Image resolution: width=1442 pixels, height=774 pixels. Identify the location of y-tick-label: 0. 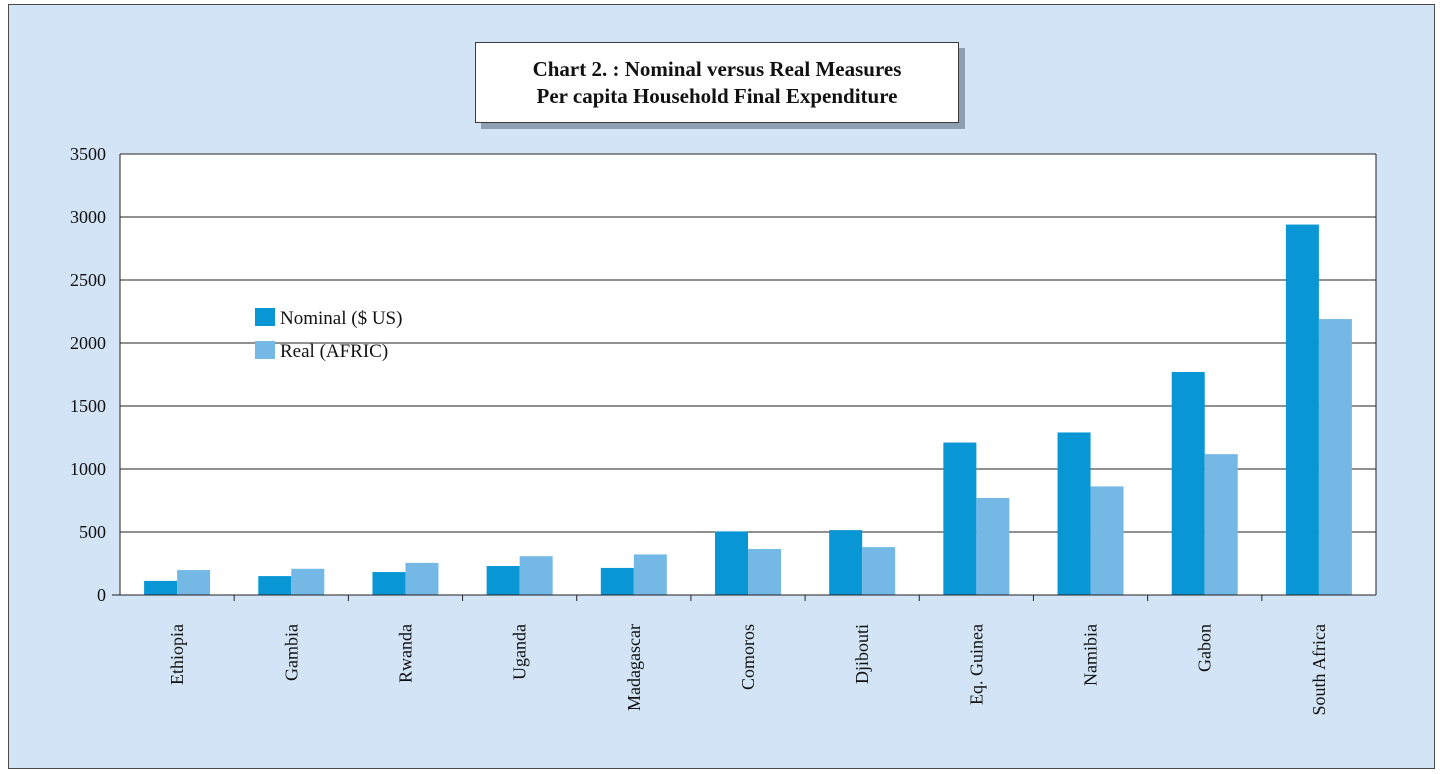
(101, 595).